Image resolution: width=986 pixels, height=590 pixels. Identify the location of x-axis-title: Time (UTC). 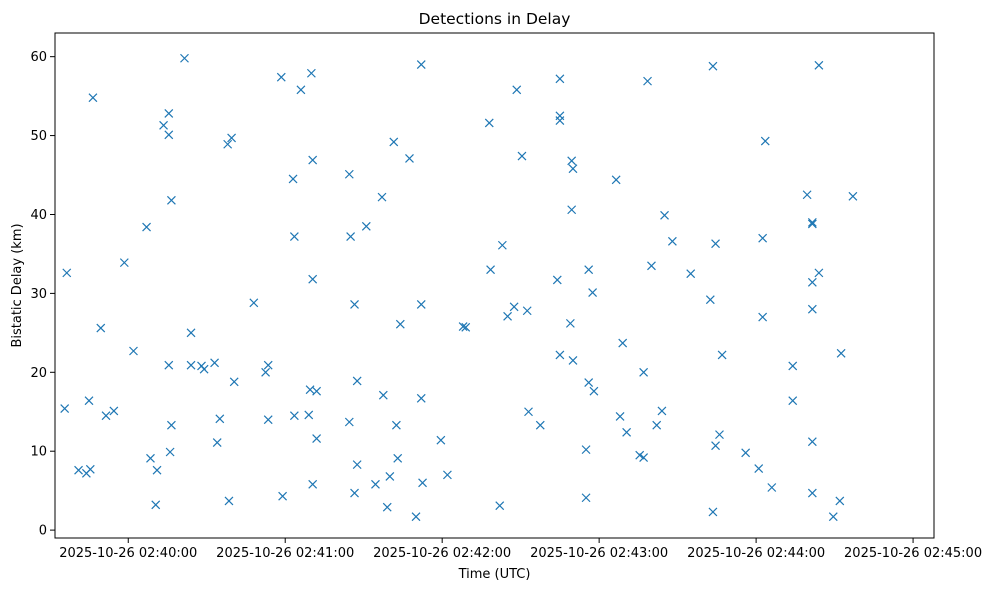
(494, 574).